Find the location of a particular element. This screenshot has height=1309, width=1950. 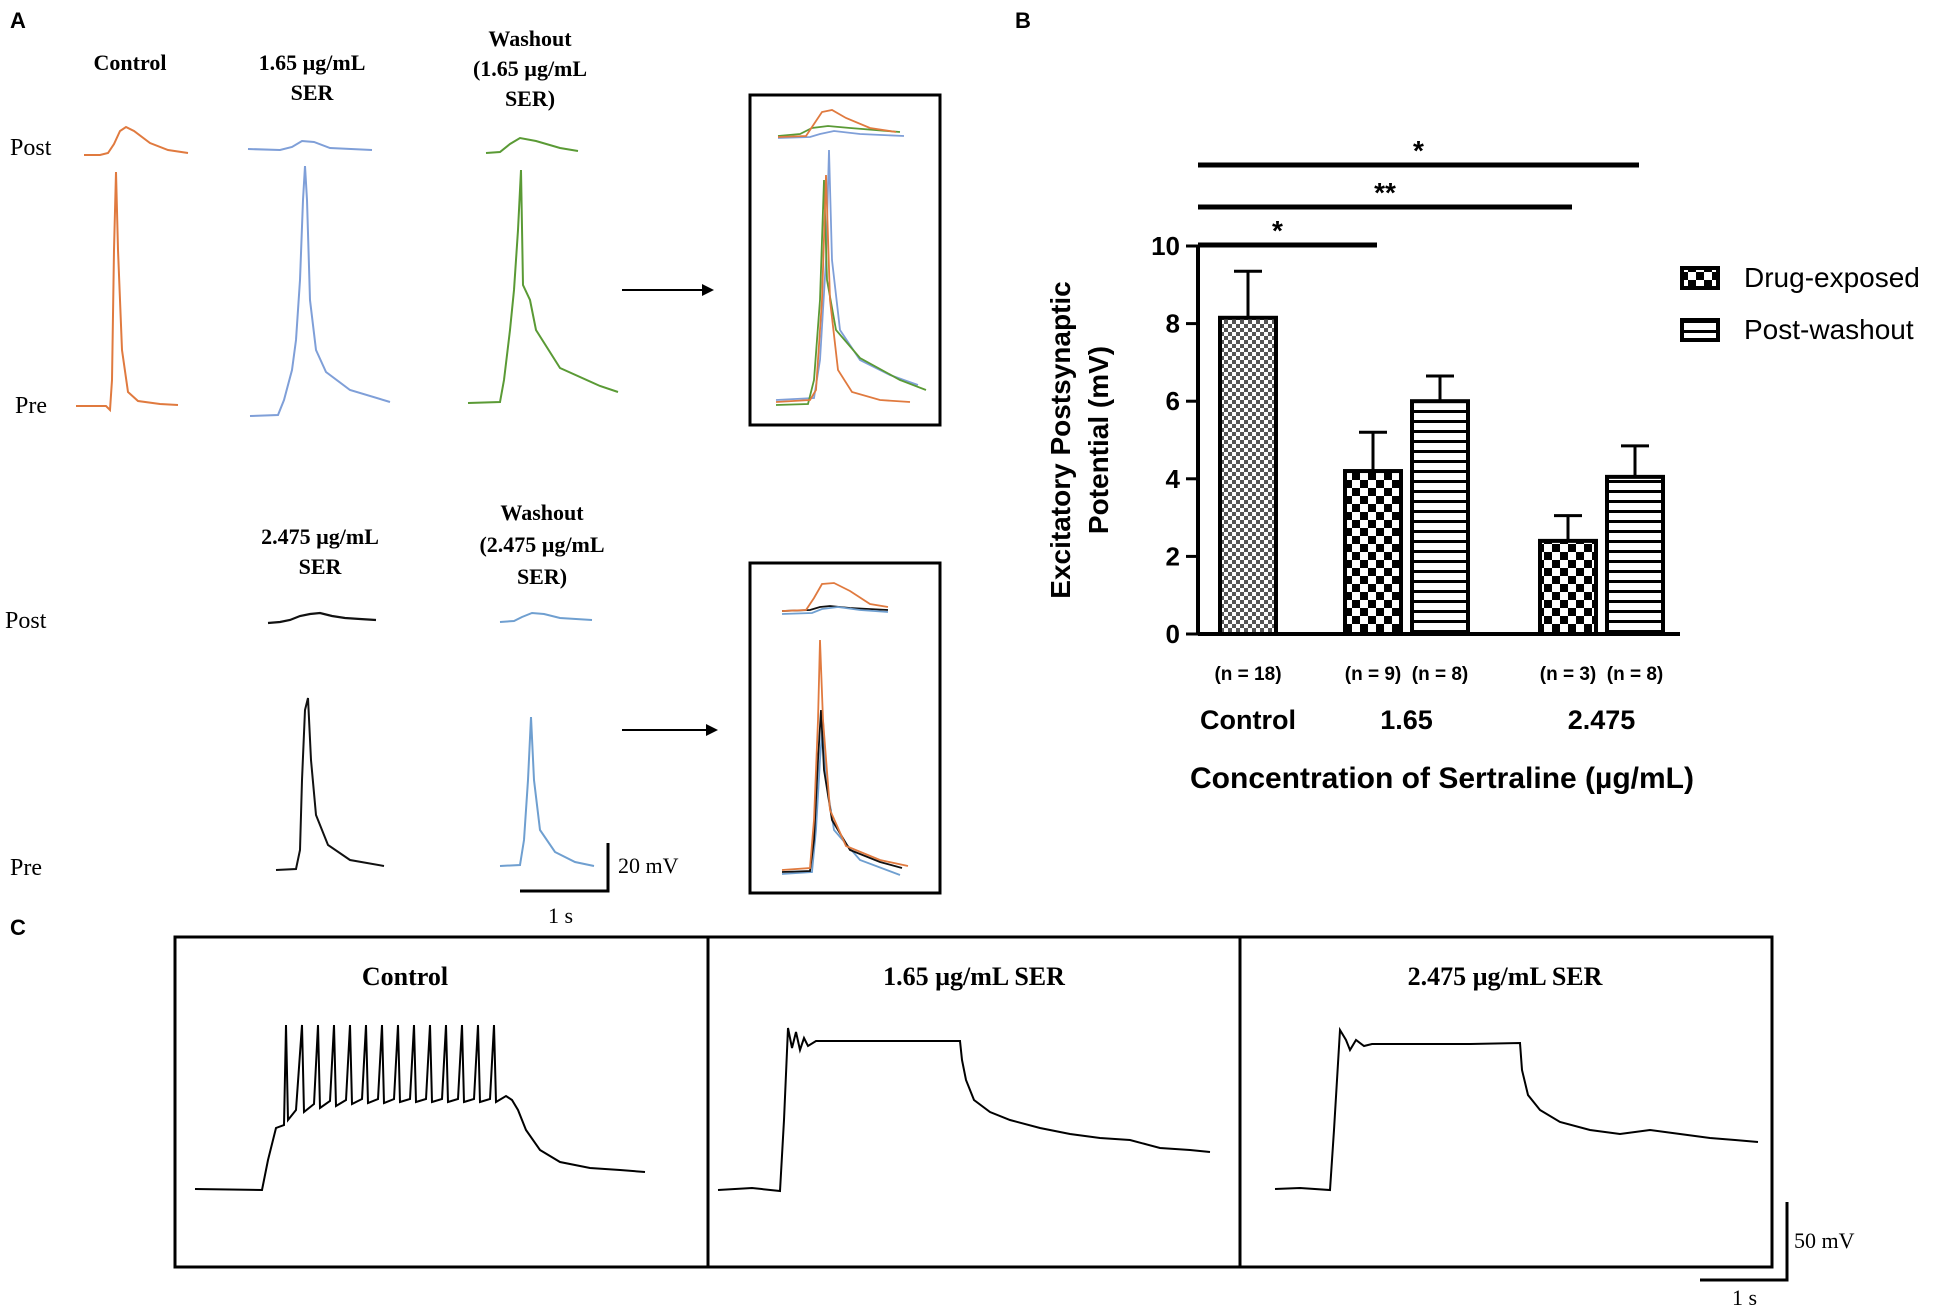

header-ser165-line2: SER is located at coordinates (313, 92).